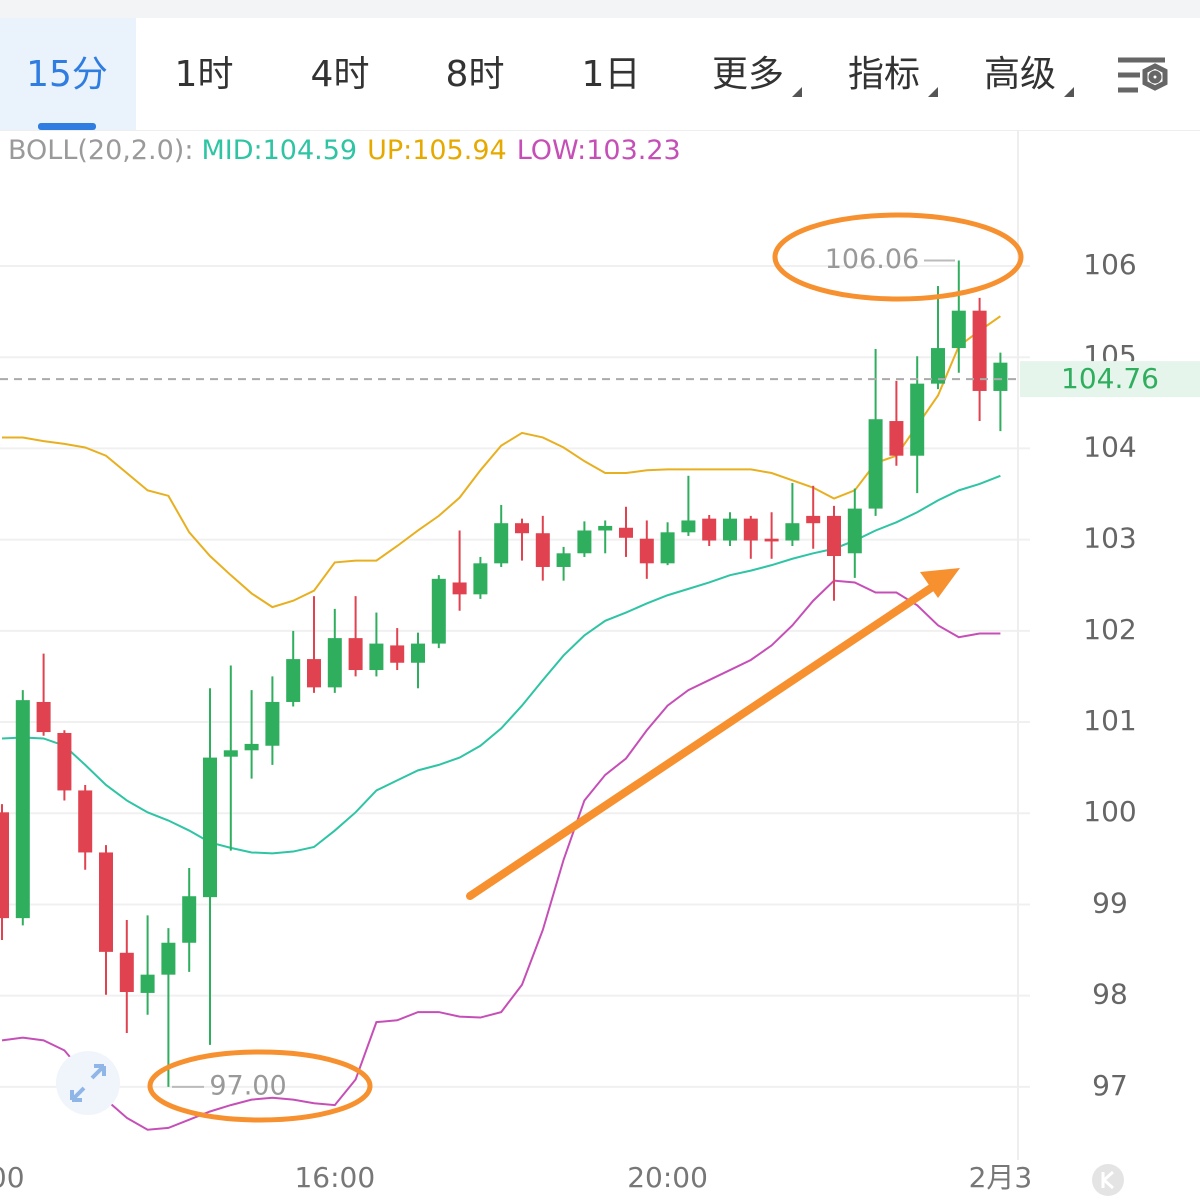 The height and width of the screenshot is (1202, 1200). Describe the element at coordinates (748, 74) in the screenshot. I see `tab: 更多` at that location.